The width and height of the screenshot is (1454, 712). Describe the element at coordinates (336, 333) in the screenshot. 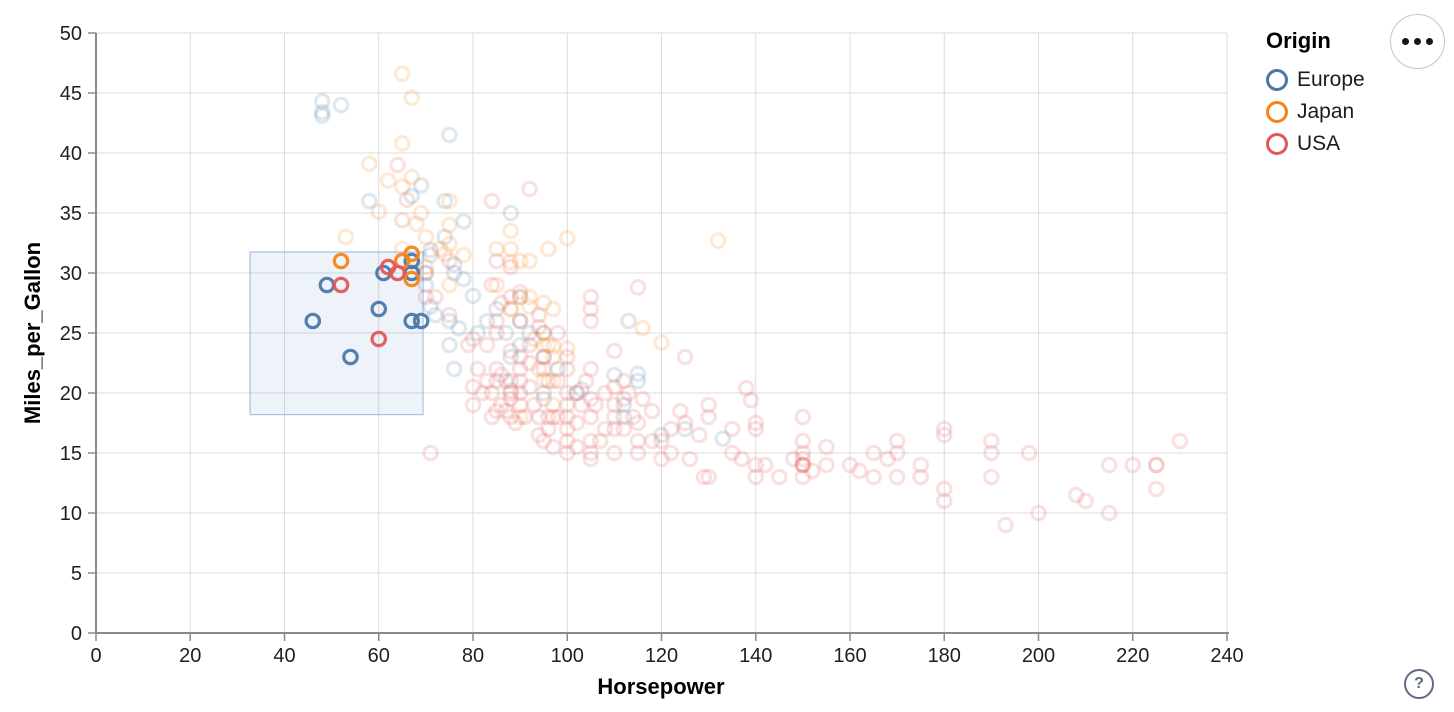

I see `brush-selection` at that location.